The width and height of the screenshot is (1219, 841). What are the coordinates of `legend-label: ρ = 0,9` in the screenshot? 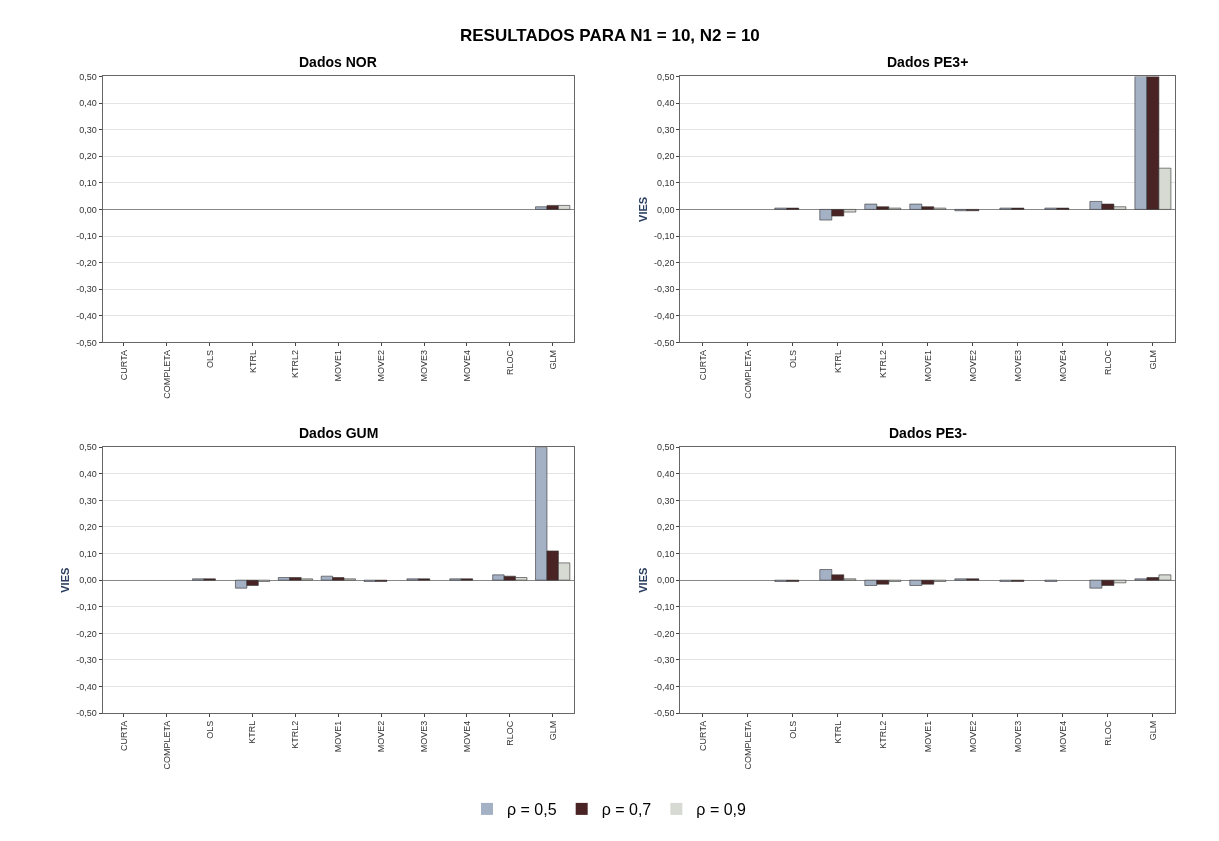 It's located at (721, 810).